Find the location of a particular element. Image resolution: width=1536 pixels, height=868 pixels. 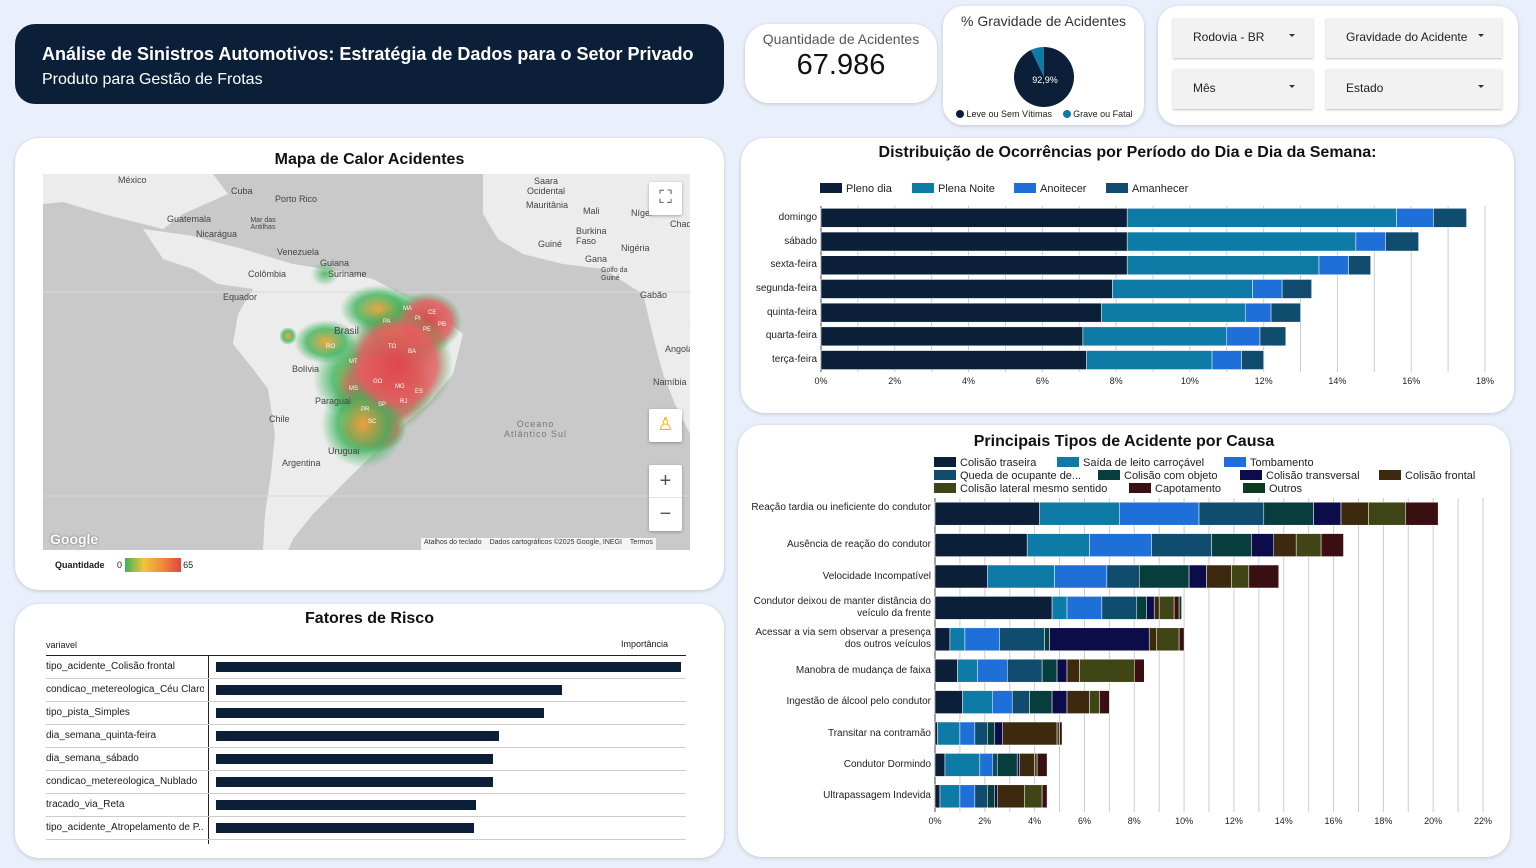

fullscreen-button: ⛶ is located at coordinates (665, 198).